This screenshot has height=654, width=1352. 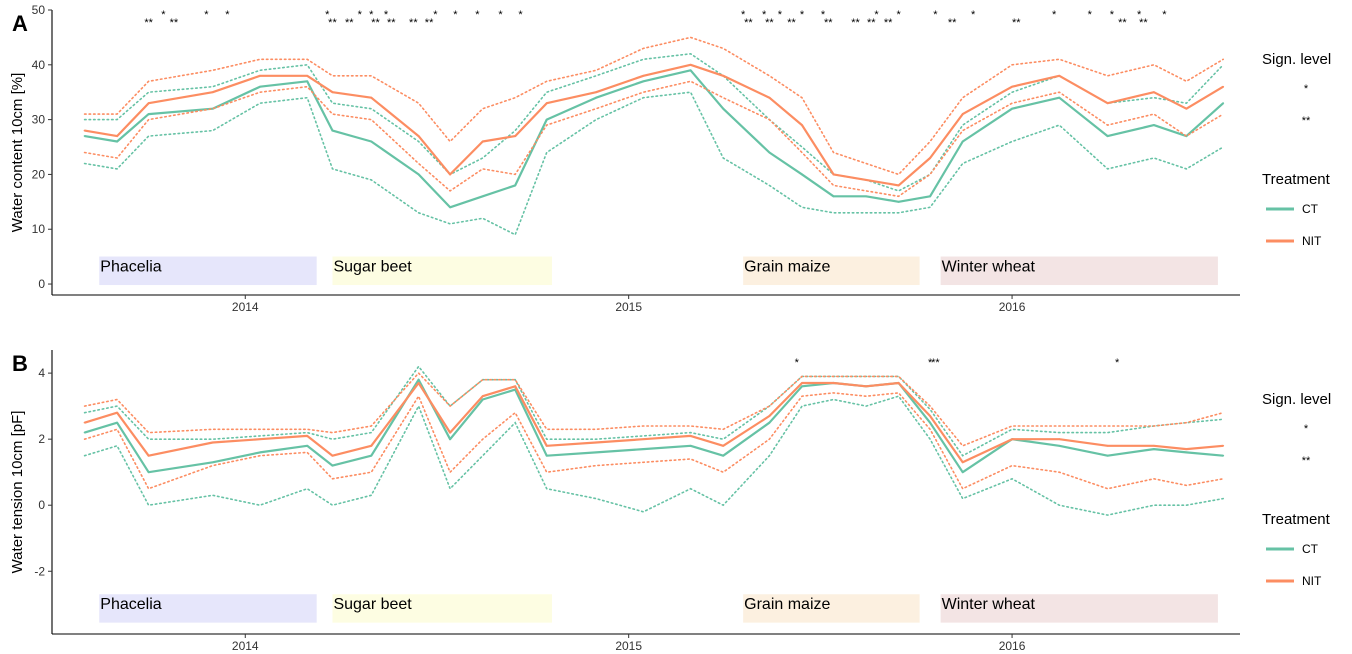 I want to click on y-tick-label: 4, so click(x=41, y=373).